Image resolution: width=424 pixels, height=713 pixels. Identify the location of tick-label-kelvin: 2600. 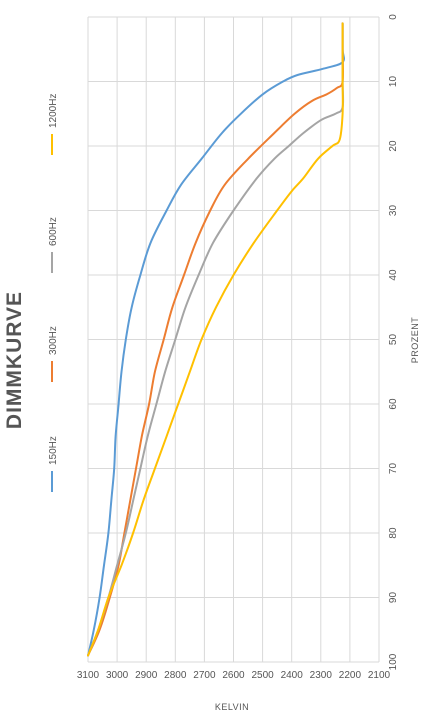
(233, 675).